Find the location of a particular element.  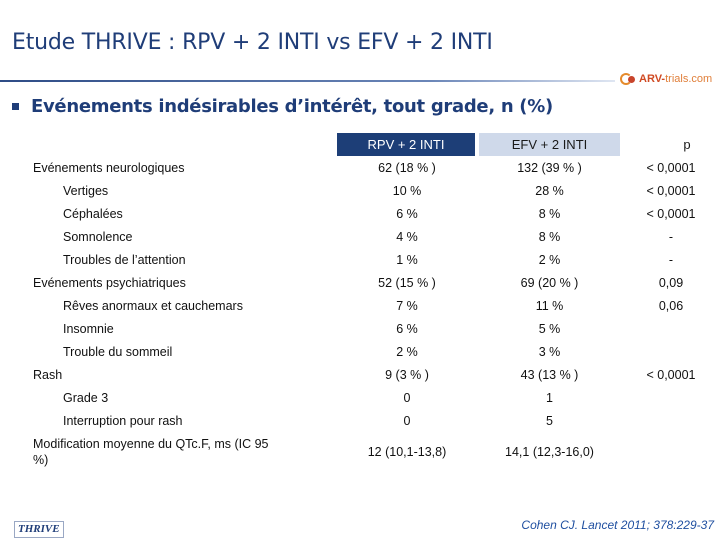

cell-rpv: 52 (15 % ) is located at coordinates (407, 283).